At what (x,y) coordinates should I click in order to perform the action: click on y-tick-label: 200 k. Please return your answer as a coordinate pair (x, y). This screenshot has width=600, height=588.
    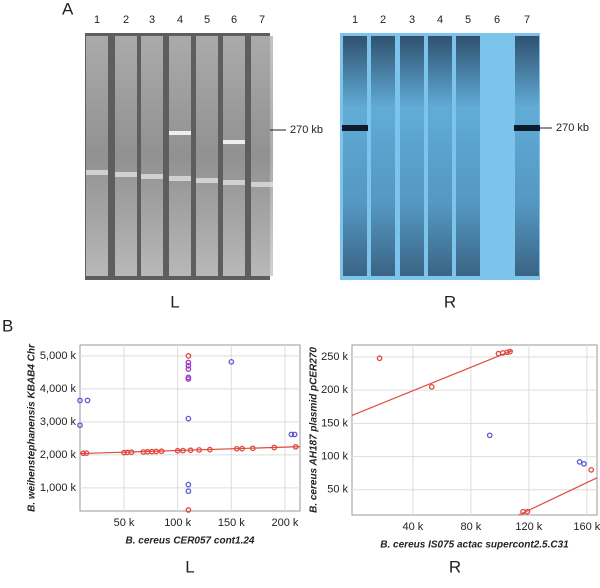
    Looking at the image, I should click on (334, 390).